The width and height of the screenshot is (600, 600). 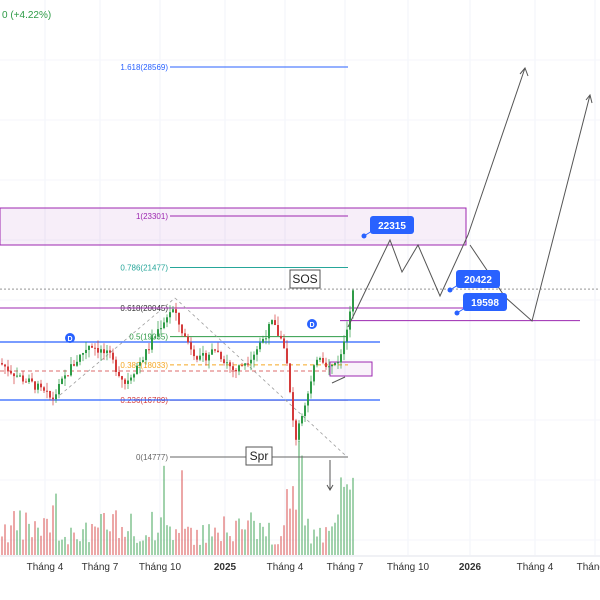 I want to click on volume-layer, so click(x=177, y=498).